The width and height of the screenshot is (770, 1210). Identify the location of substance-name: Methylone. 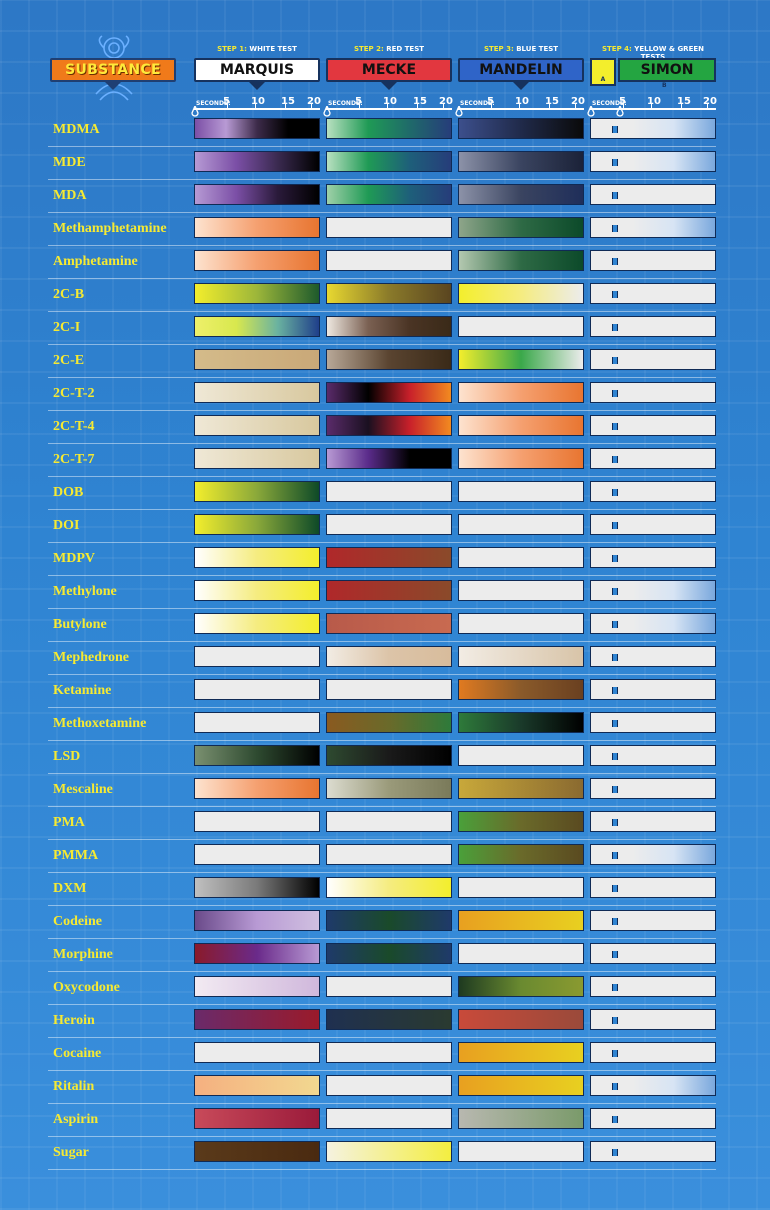
(85, 591).